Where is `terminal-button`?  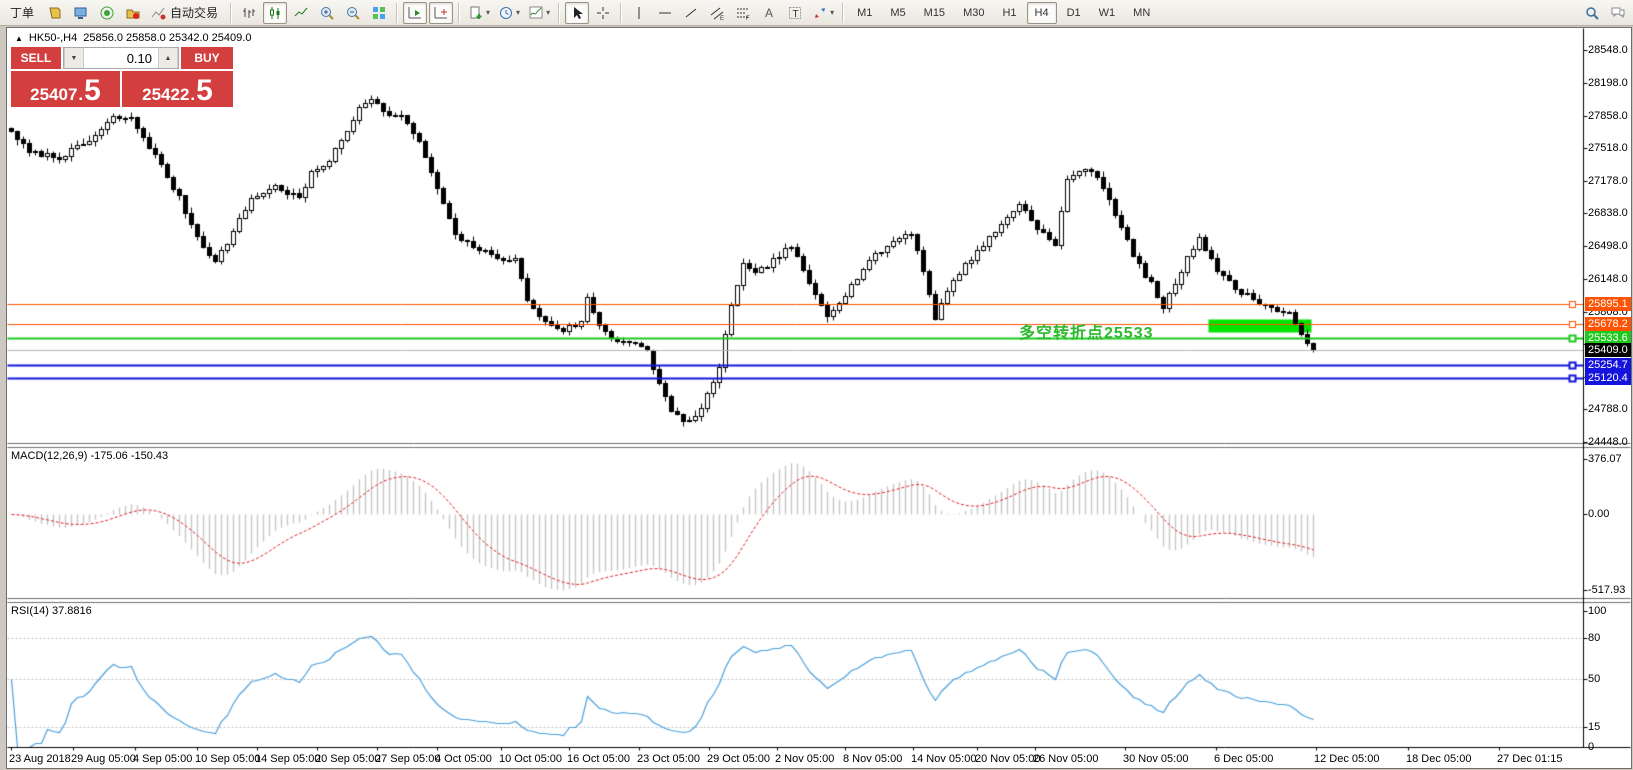
terminal-button is located at coordinates (81, 13).